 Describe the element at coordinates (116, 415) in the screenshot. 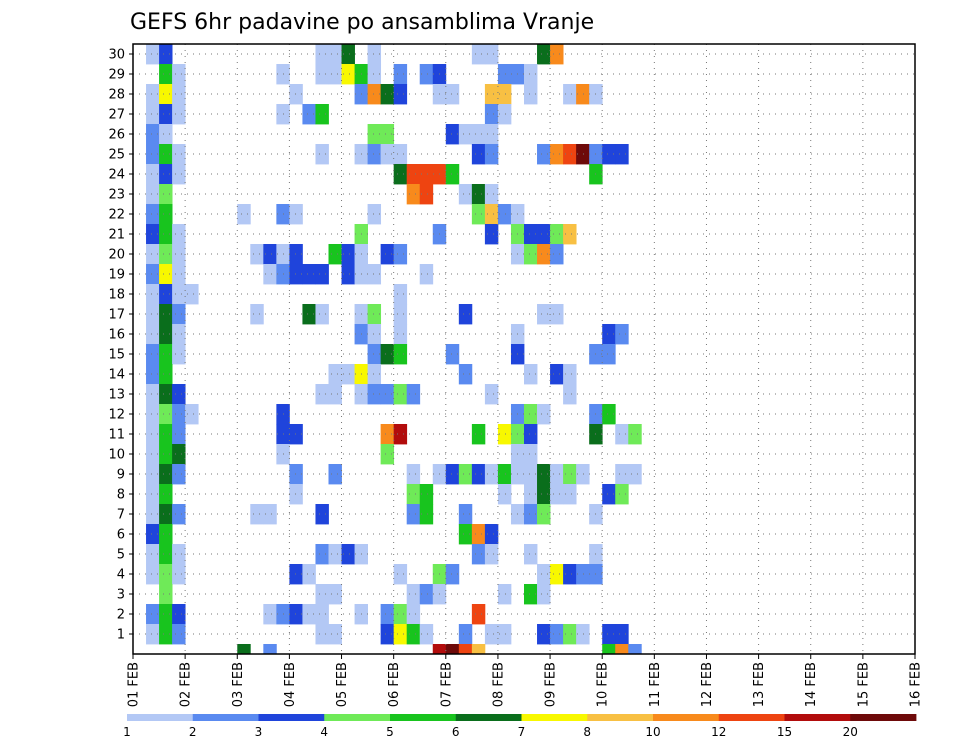

I see `y-tick-label: 12` at that location.